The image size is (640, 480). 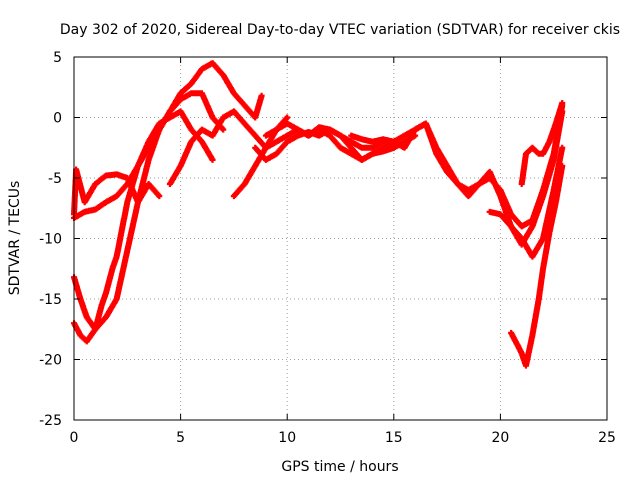 I want to click on x-tick-label: 15, so click(x=394, y=438).